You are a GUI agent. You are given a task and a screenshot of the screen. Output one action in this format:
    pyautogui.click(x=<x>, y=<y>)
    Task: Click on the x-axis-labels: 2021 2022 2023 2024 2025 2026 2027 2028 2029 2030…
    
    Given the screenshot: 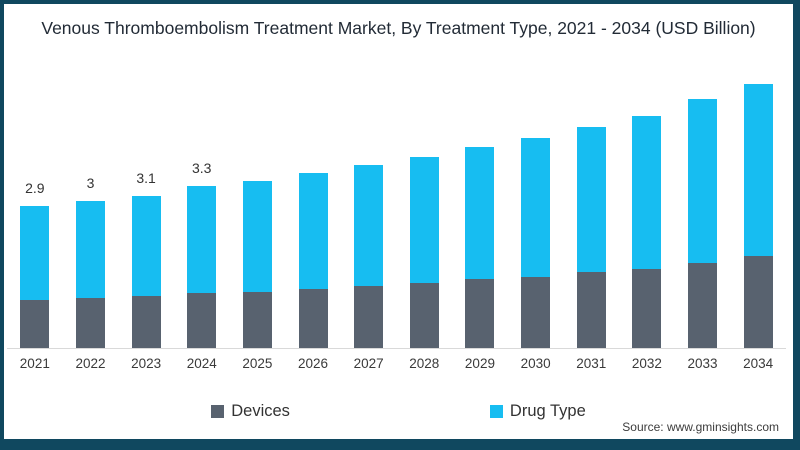 What is the action you would take?
    pyautogui.click(x=396, y=363)
    